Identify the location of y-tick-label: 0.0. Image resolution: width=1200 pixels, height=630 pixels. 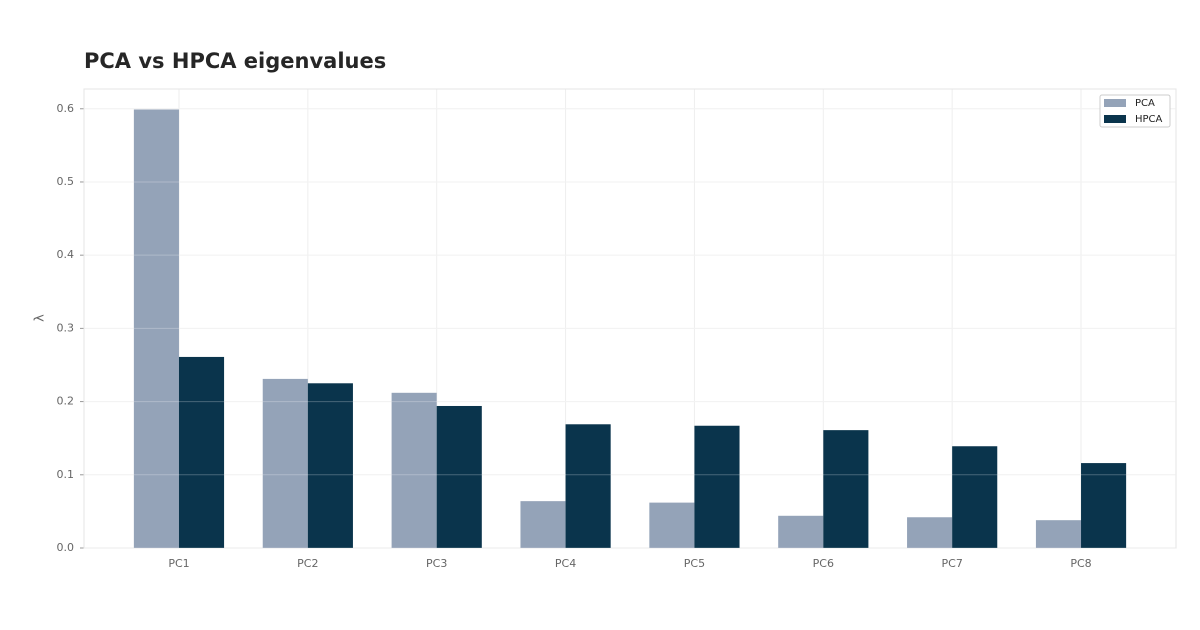
(66, 547).